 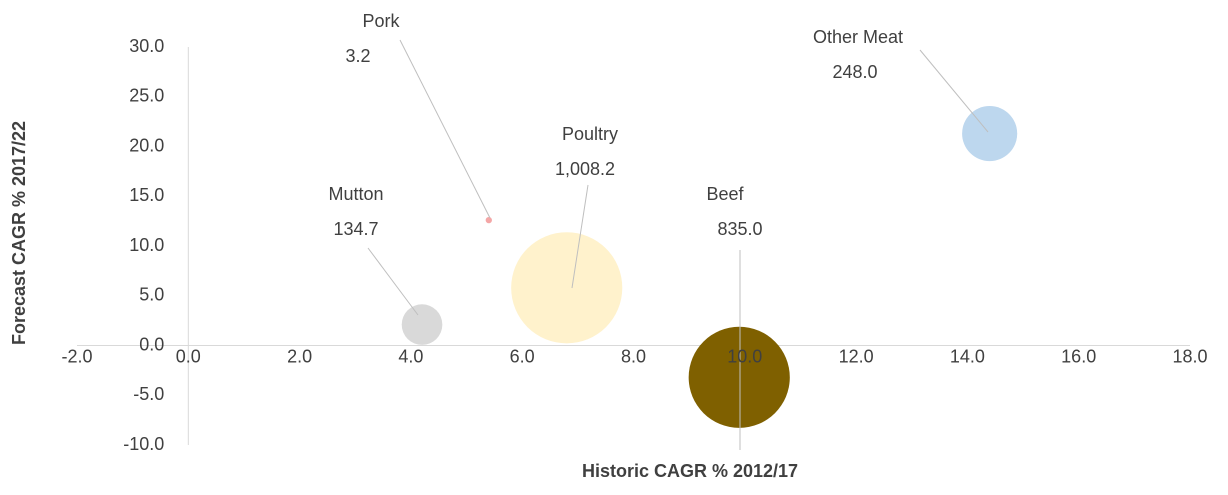 I want to click on x-tick-label: 8.0, so click(x=633, y=356).